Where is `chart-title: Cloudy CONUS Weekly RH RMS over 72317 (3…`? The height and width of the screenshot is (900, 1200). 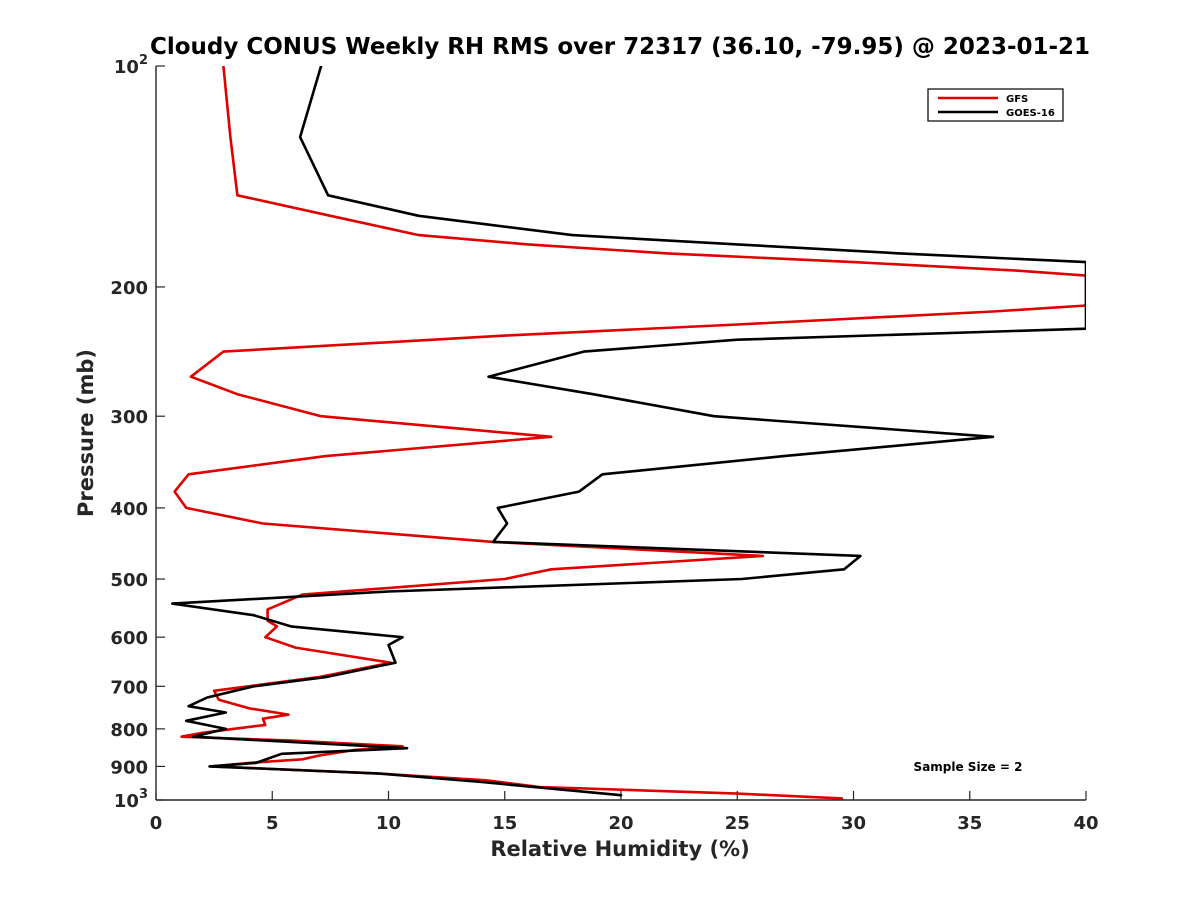 chart-title: Cloudy CONUS Weekly RH RMS over 72317 (3… is located at coordinates (620, 47).